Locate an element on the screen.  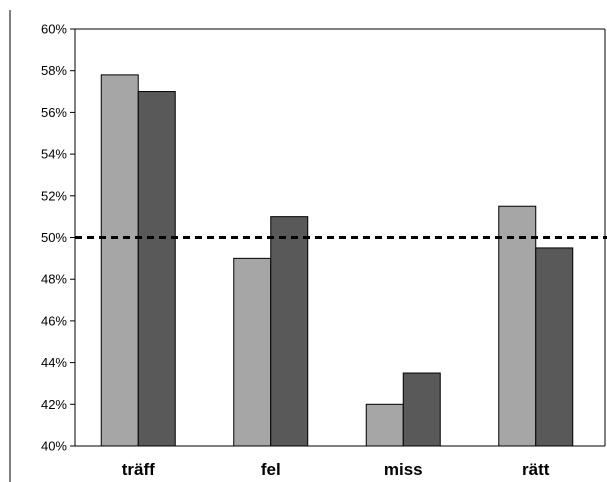
y-tick-label: 54% is located at coordinates (54, 154).